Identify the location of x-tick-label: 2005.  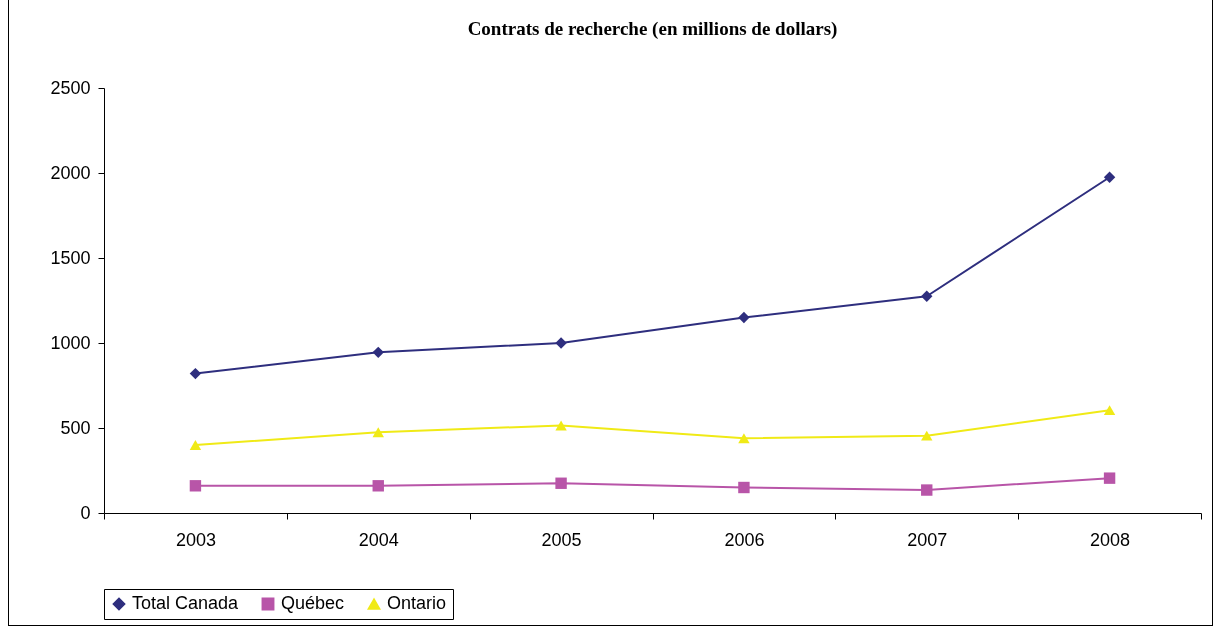
(561, 539).